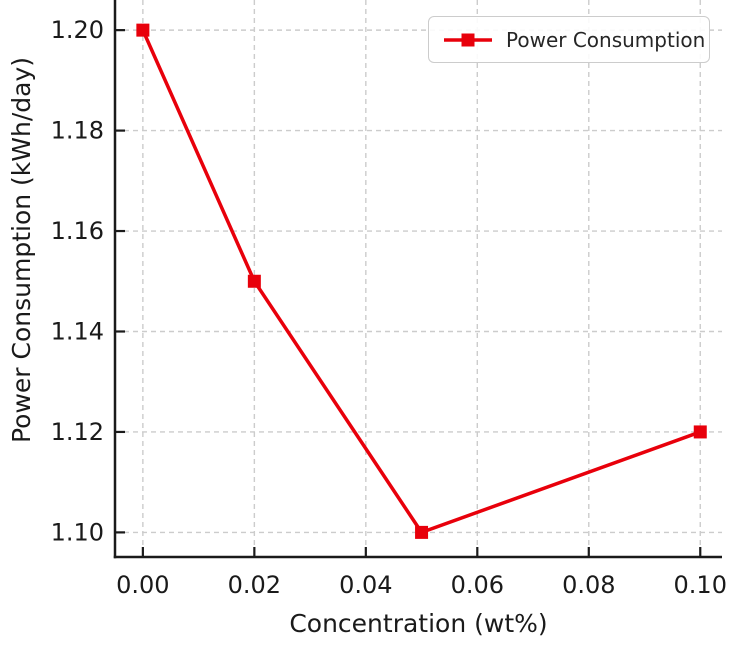 The image size is (744, 666). What do you see at coordinates (477, 585) in the screenshot?
I see `x-tick-label: 0.06` at bounding box center [477, 585].